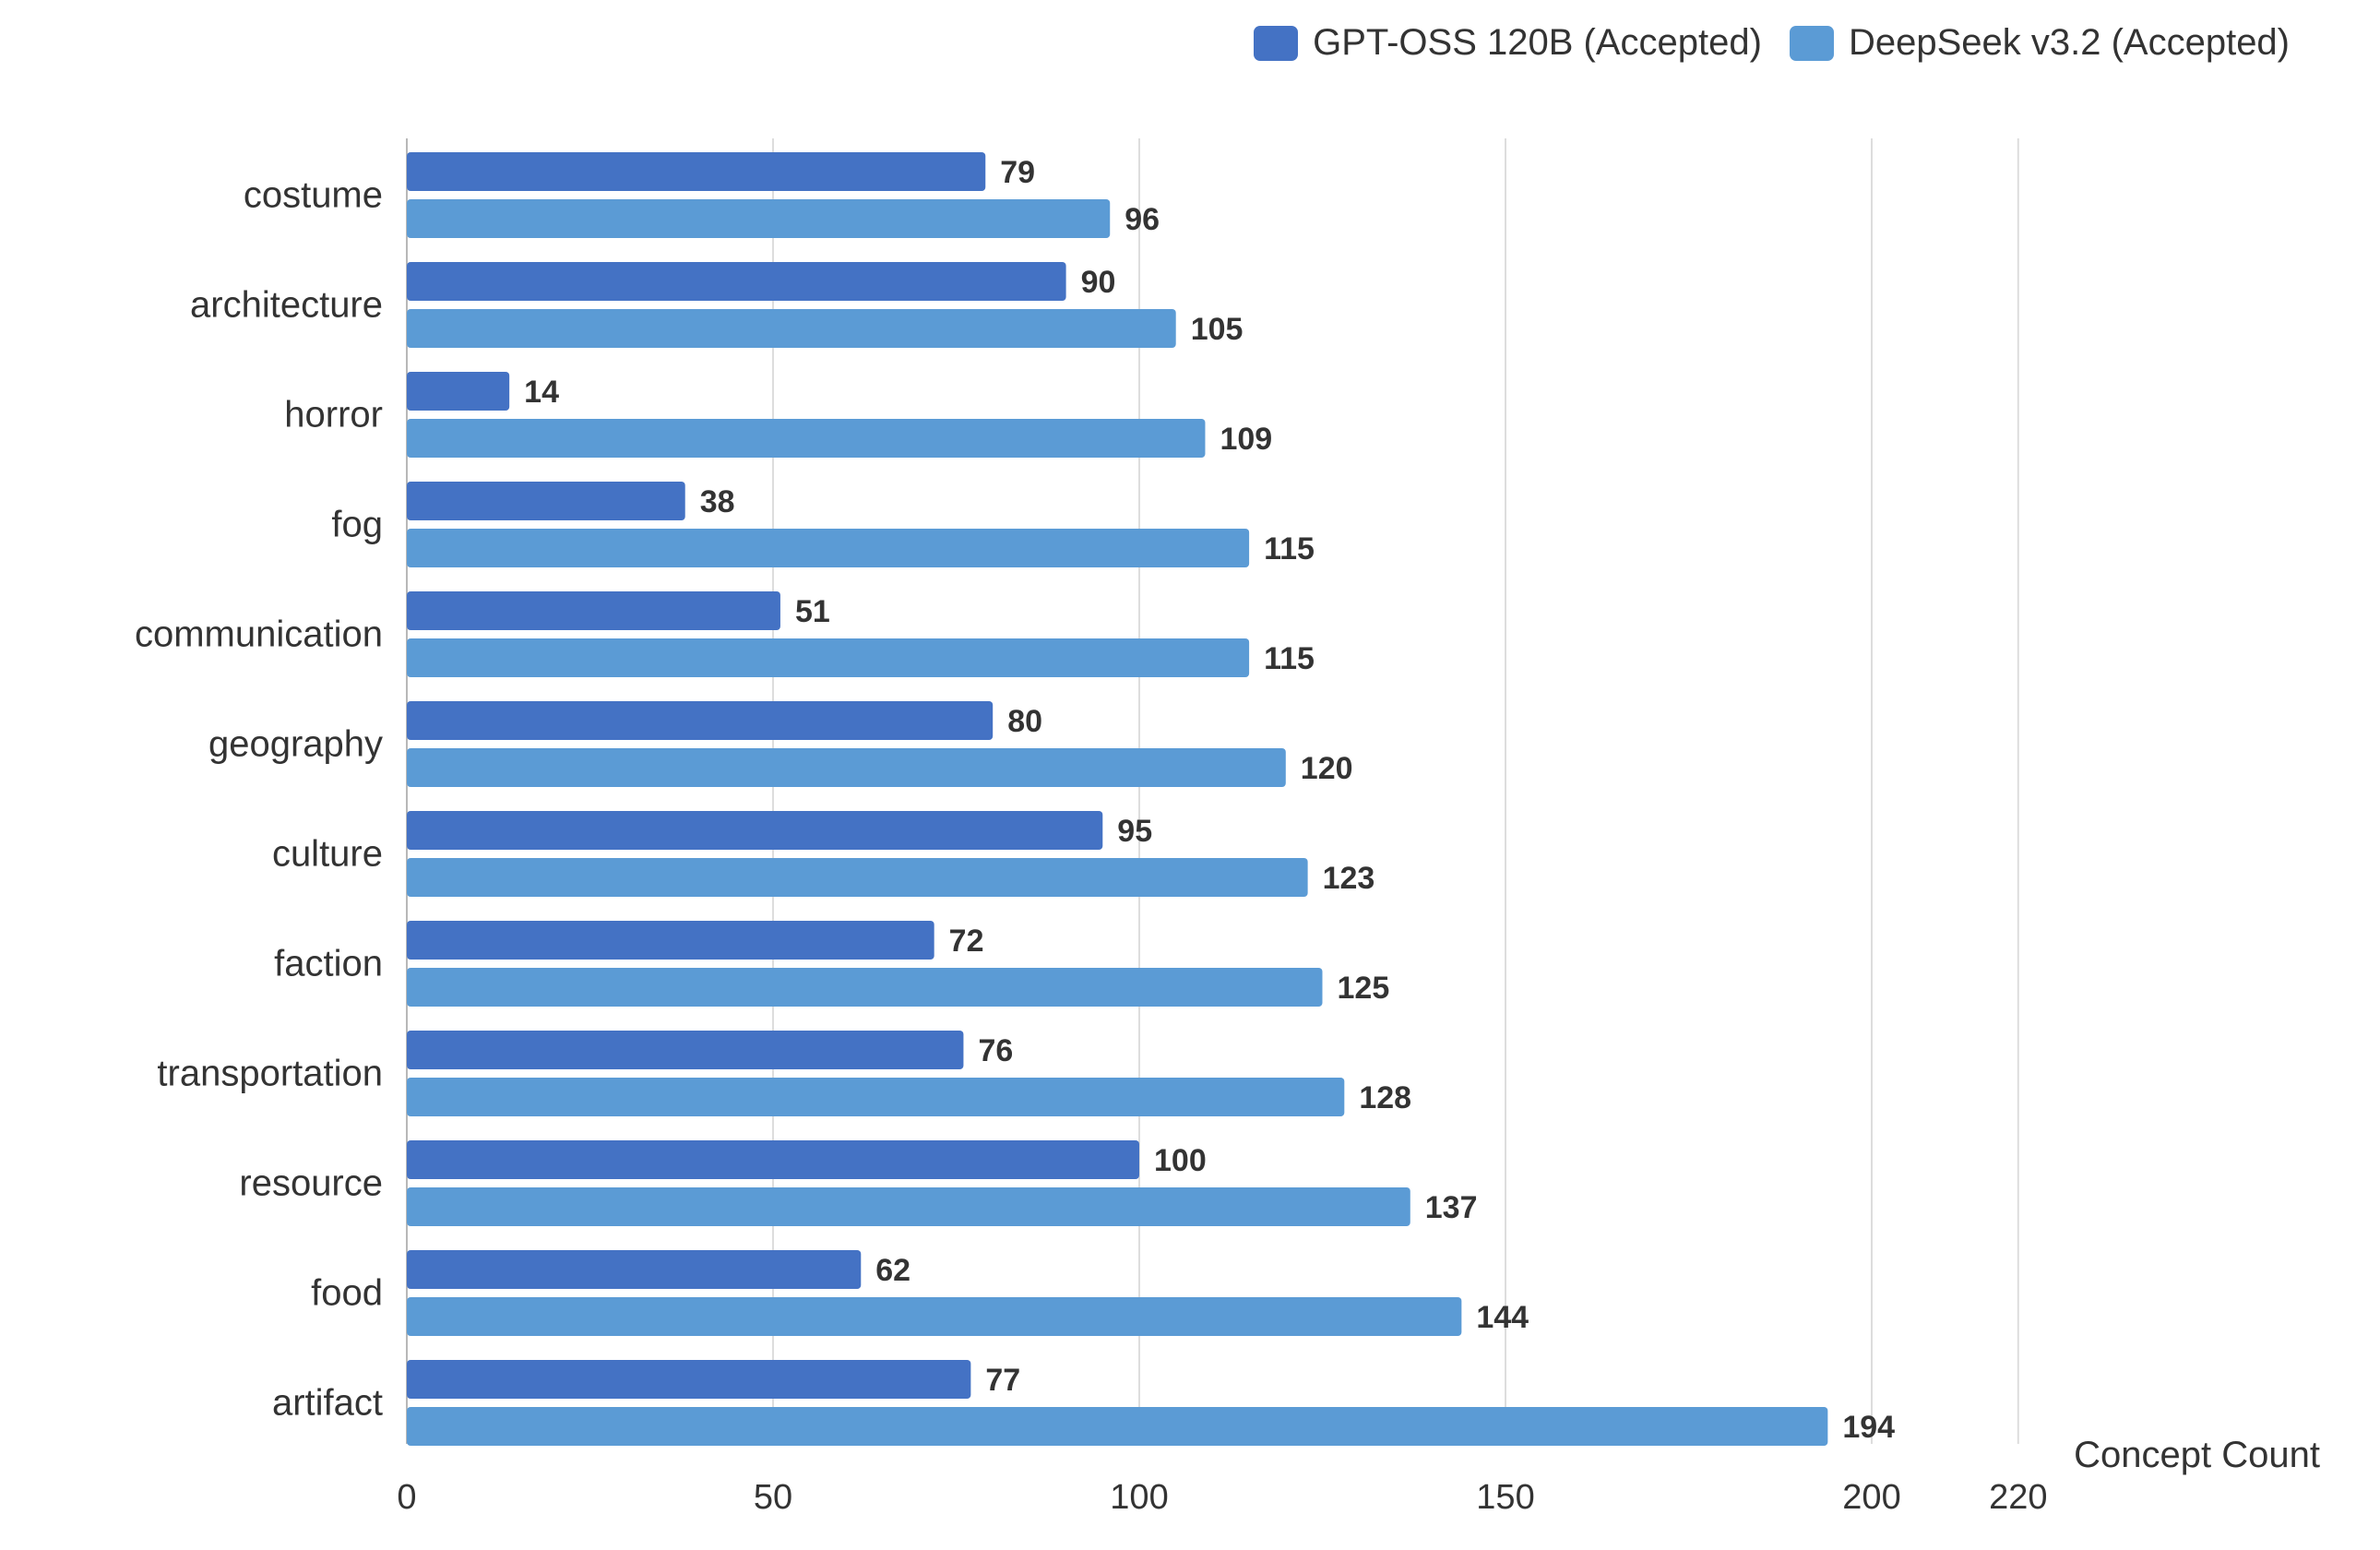  I want to click on x-tick-label-220: 220, so click(2018, 1498).